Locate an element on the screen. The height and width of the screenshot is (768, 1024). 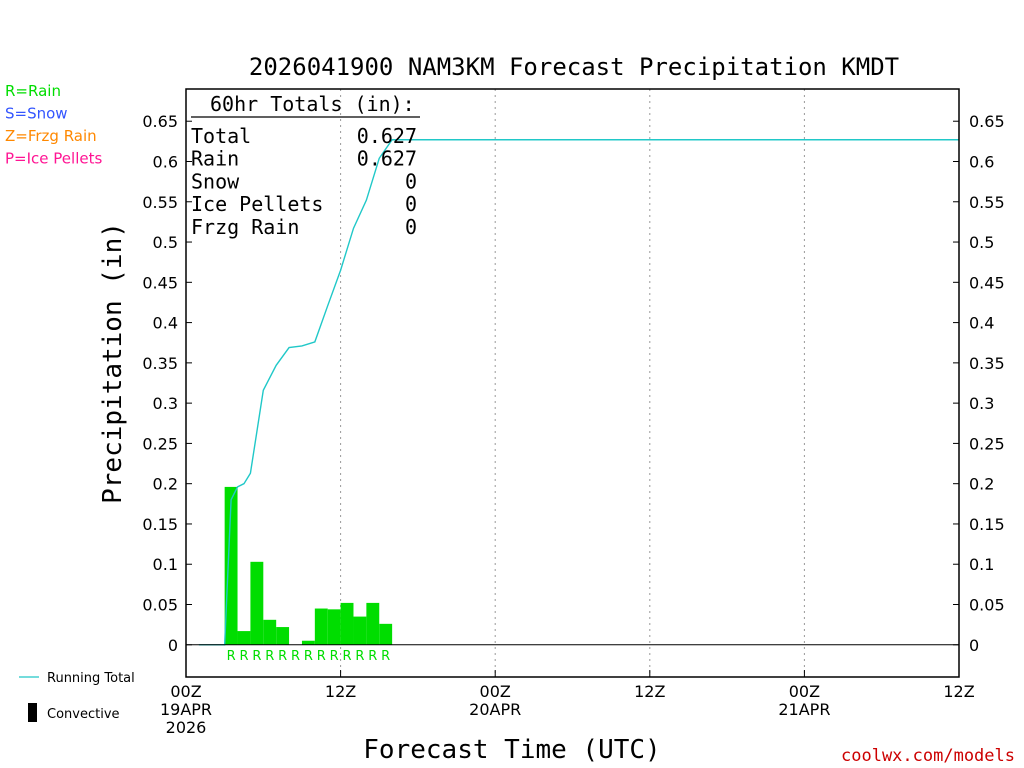
y-tick-label-left: 0.6 is located at coordinates (165, 161).